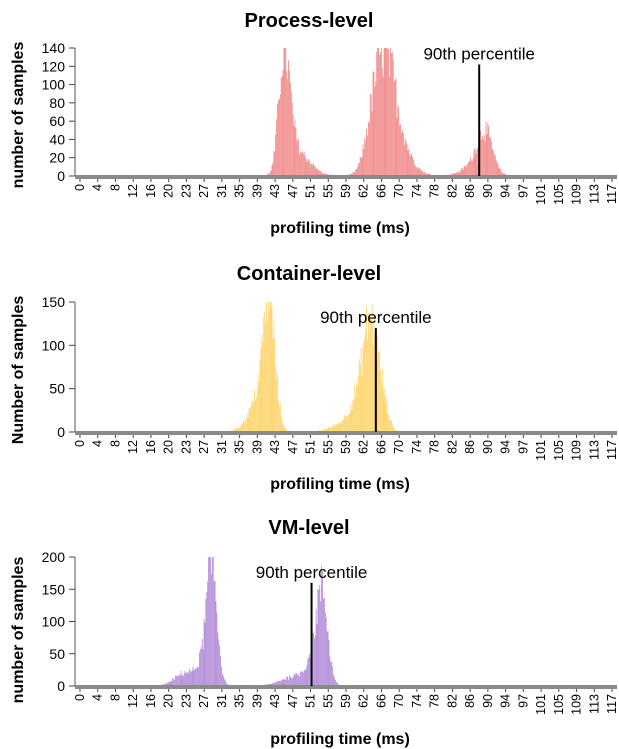  What do you see at coordinates (257, 701) in the screenshot?
I see `x-tick-label: 39` at bounding box center [257, 701].